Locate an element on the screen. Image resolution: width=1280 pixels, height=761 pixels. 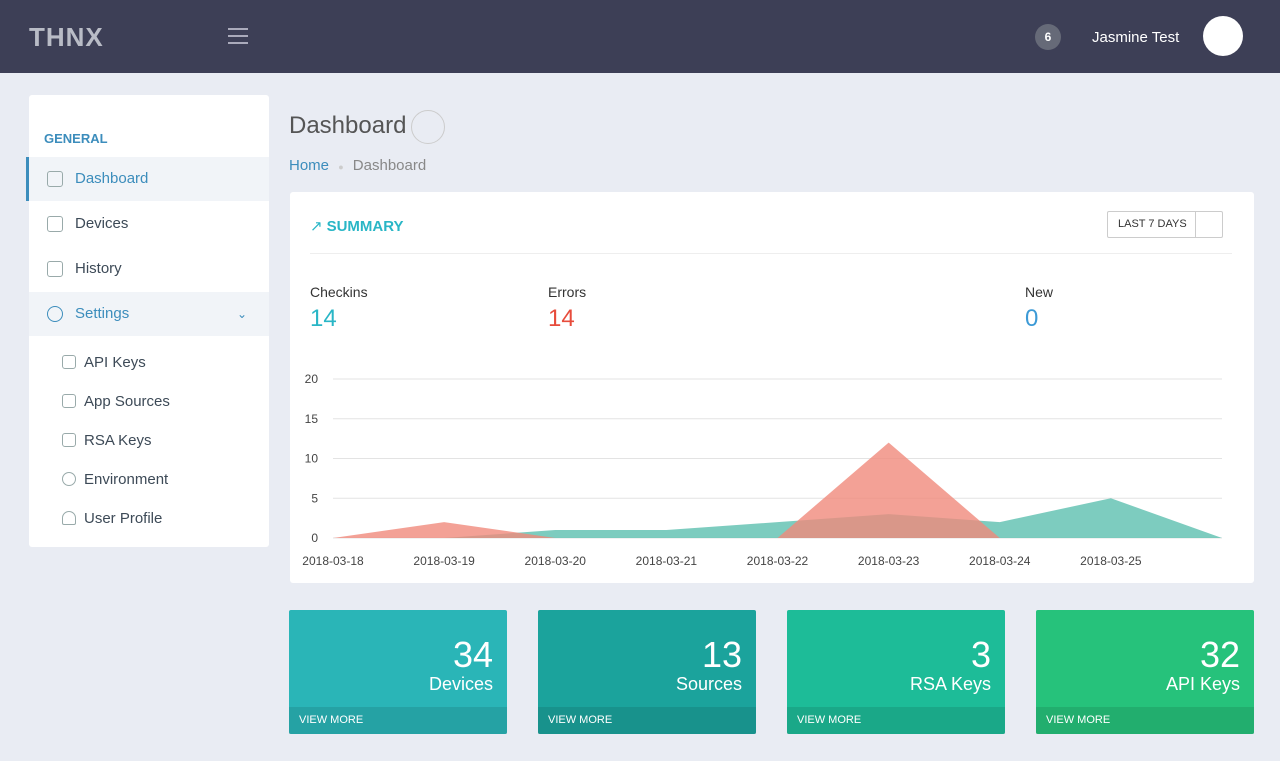
card-value: 13 is located at coordinates (721, 654).